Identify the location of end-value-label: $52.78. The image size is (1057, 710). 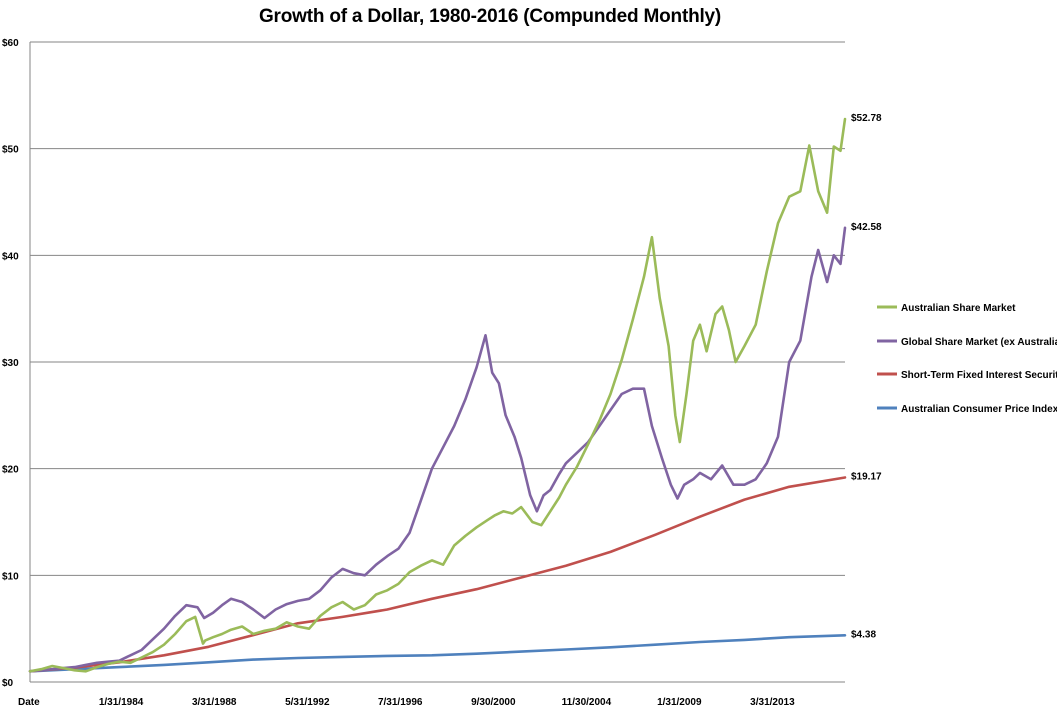
(866, 118).